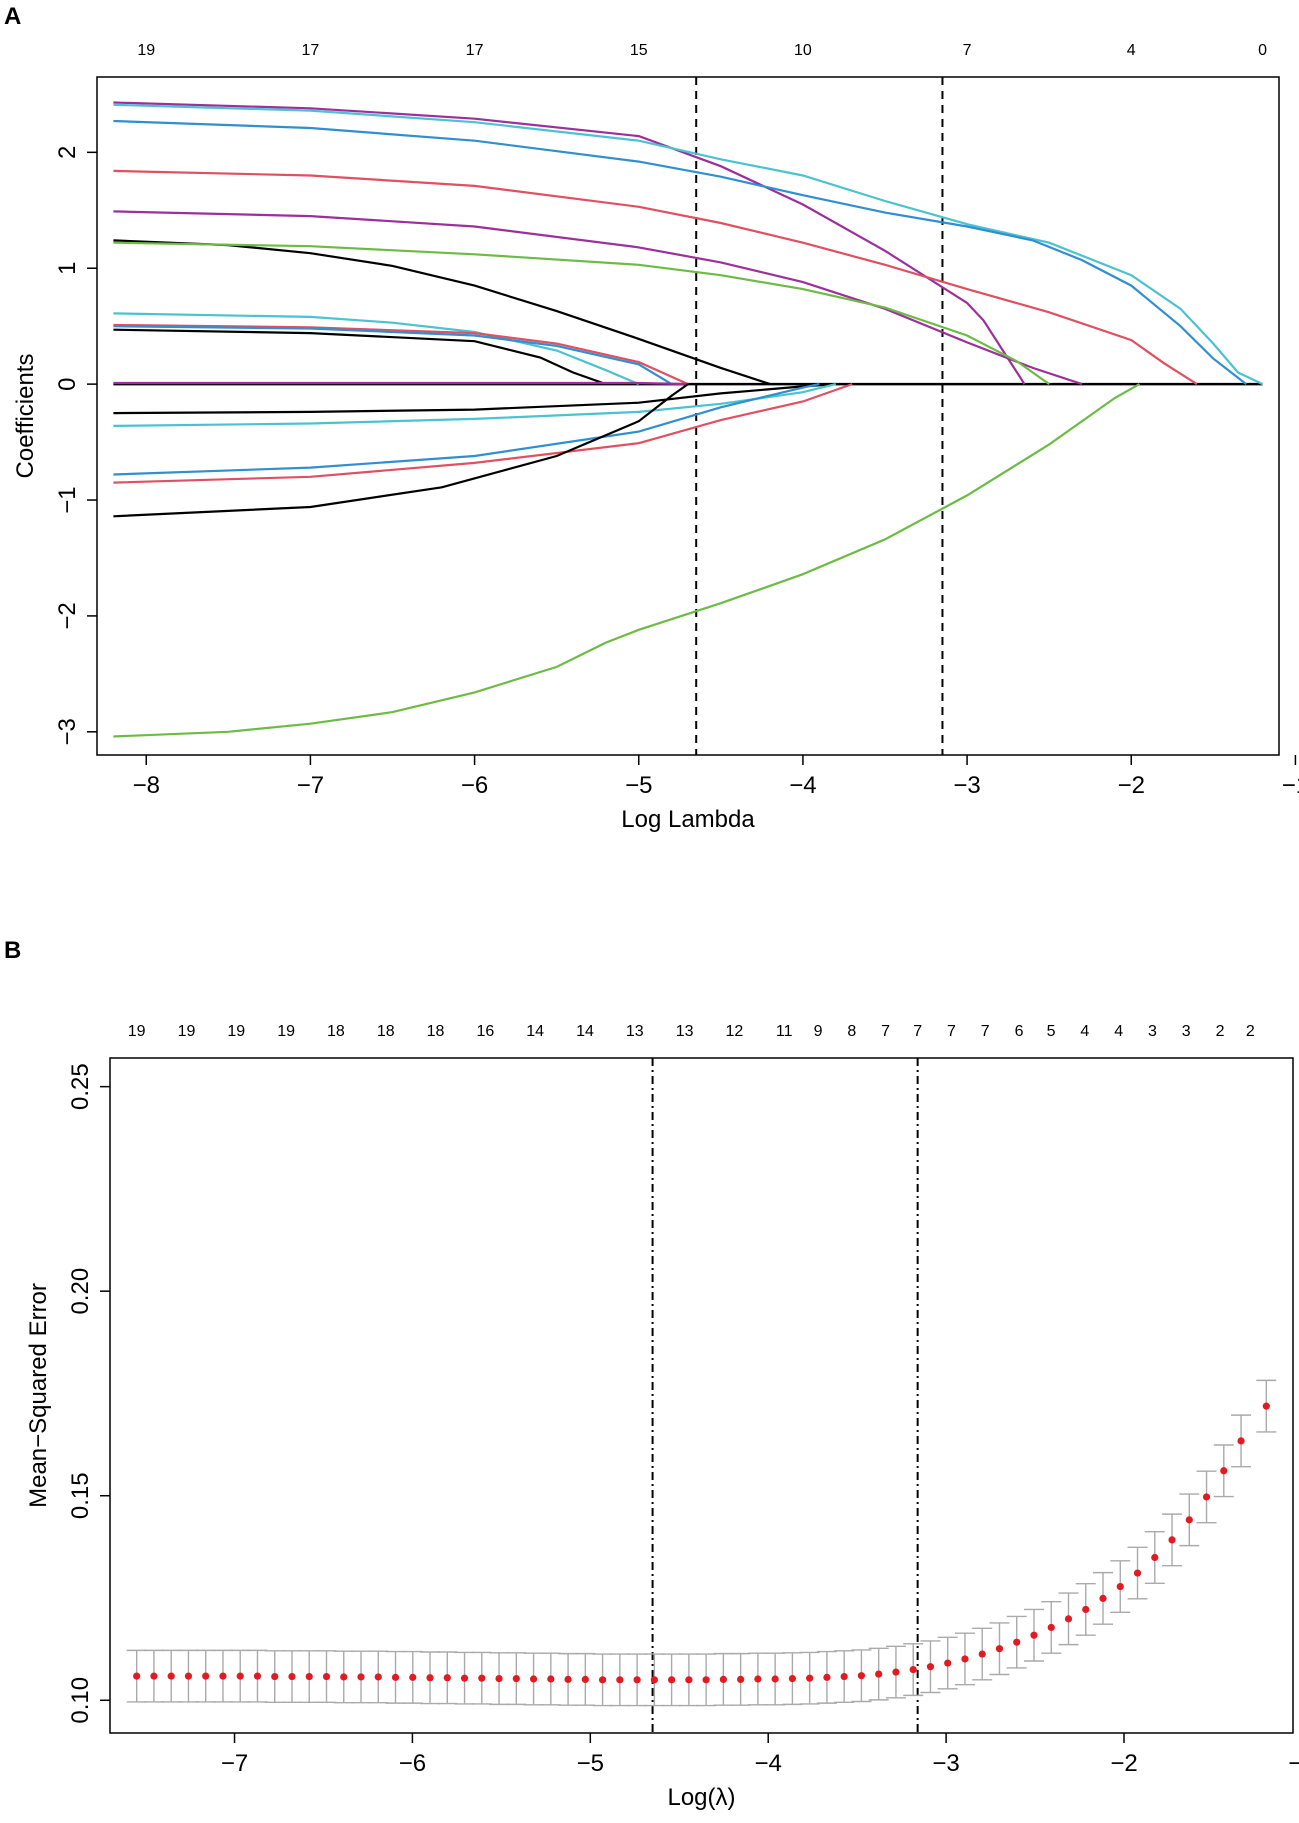 The width and height of the screenshot is (1299, 1823). What do you see at coordinates (803, 50) in the screenshot?
I see `top-axis-count-label: 10` at bounding box center [803, 50].